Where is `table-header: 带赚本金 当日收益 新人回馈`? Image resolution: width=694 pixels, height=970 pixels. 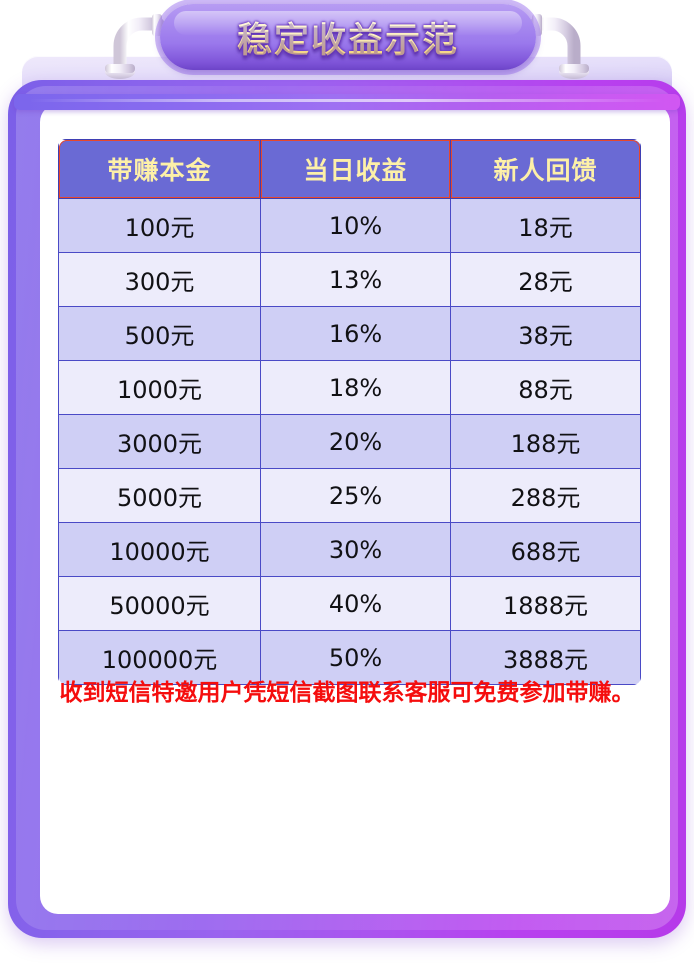
table-header: 带赚本金 当日收益 新人回馈 is located at coordinates (349, 169).